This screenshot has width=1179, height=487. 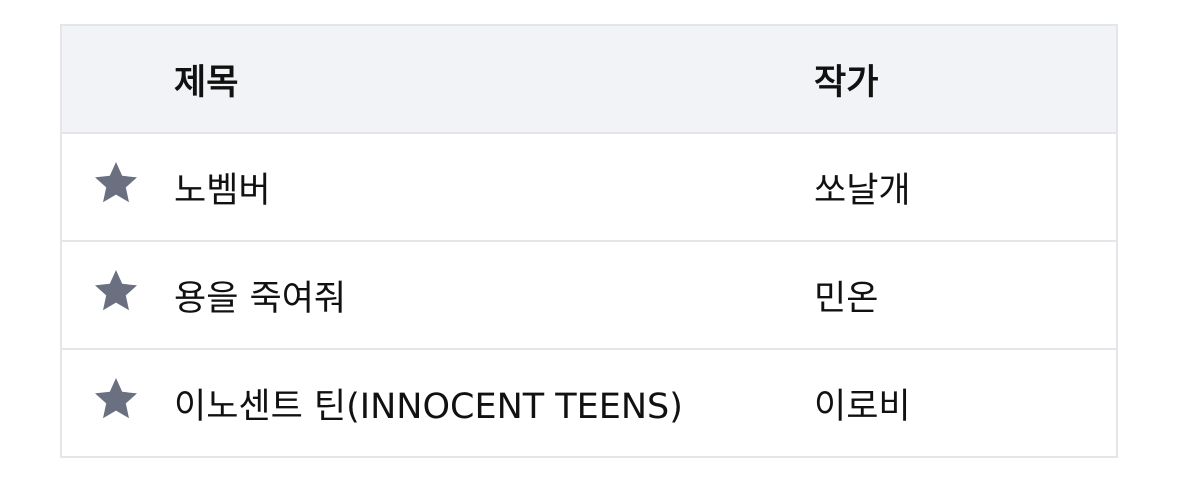 I want to click on author-cell: 이로비, so click(x=965, y=403).